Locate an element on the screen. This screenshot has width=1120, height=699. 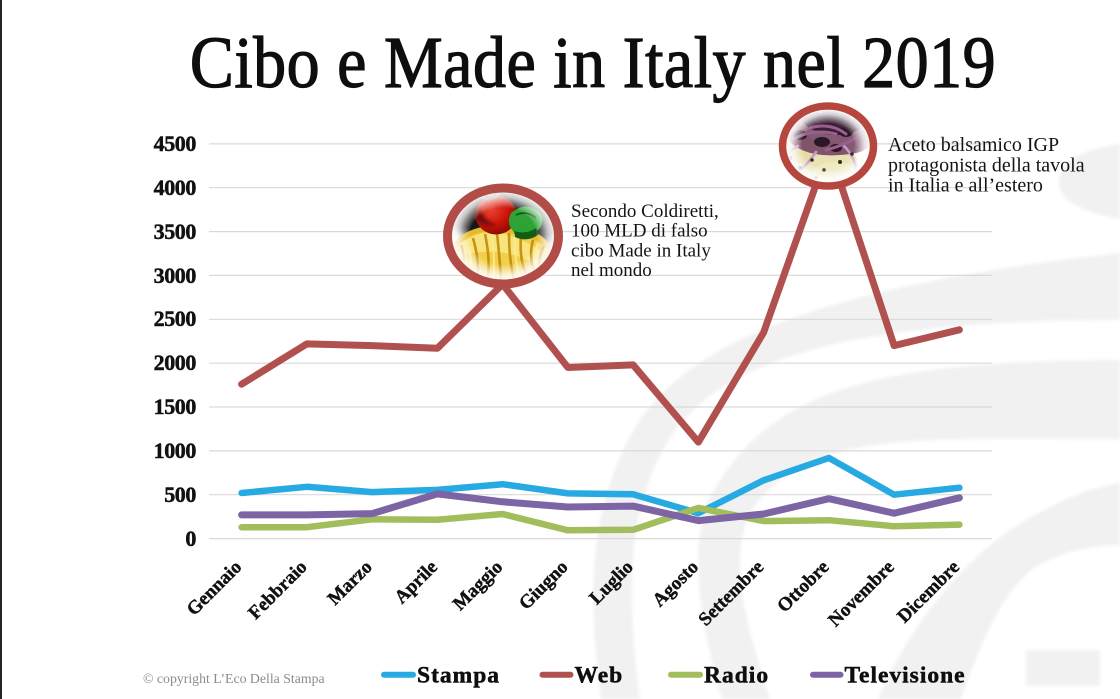
svg-text: protagonista della tavola is located at coordinates (986, 166).